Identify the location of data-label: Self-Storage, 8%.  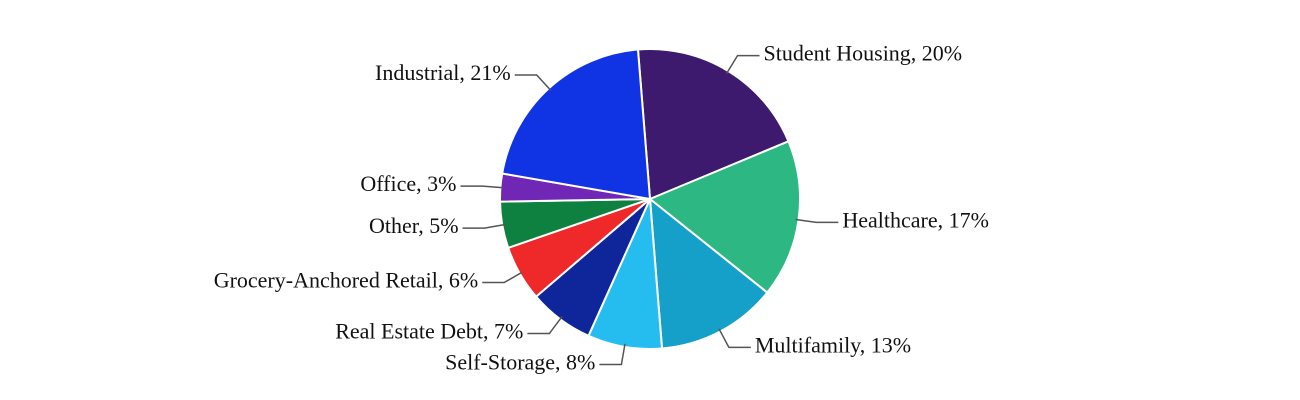
(520, 362).